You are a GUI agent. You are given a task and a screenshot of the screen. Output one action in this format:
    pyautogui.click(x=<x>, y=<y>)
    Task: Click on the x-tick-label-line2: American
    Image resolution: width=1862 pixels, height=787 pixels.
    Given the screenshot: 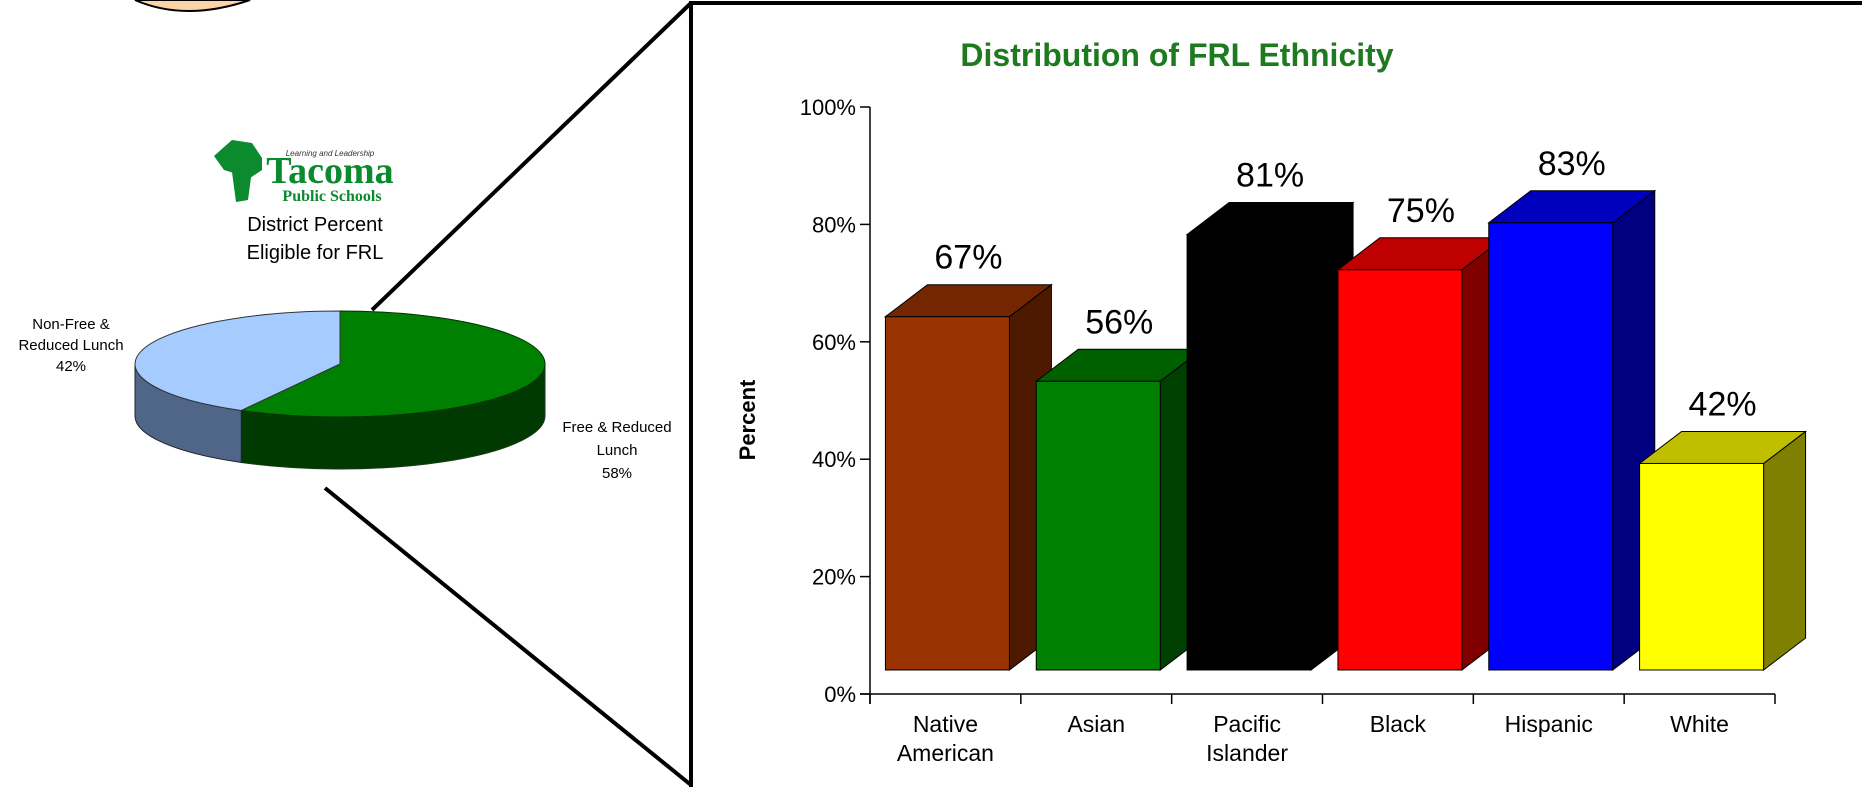 What is the action you would take?
    pyautogui.click(x=945, y=753)
    